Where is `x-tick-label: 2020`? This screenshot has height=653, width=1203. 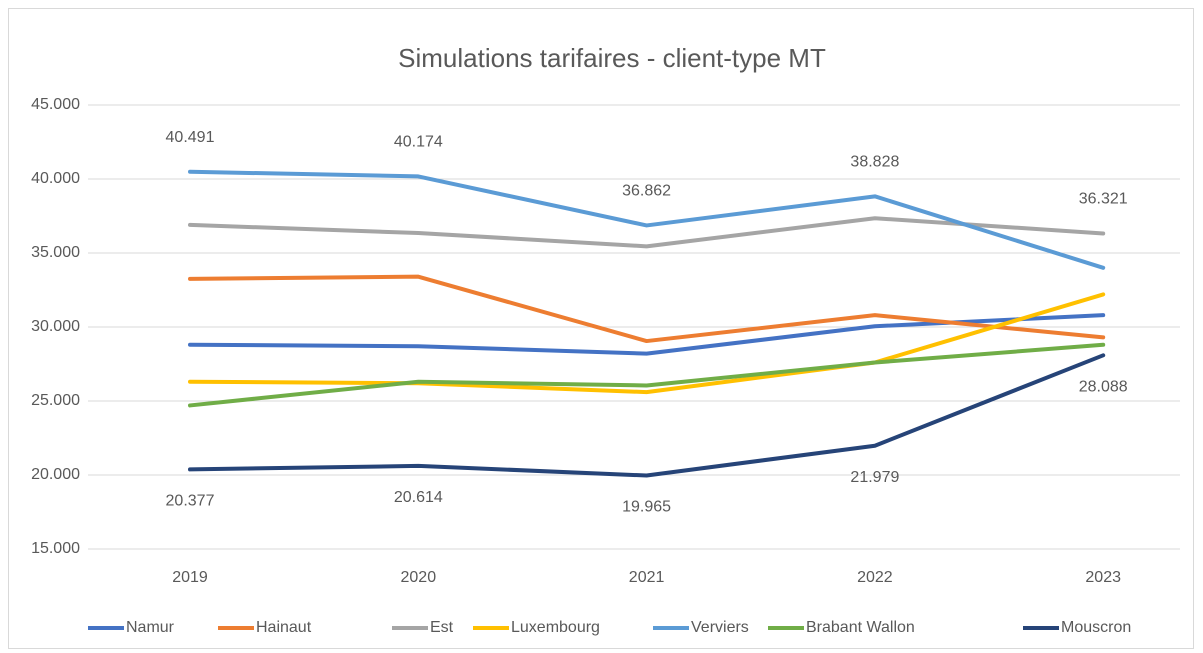 x-tick-label: 2020 is located at coordinates (419, 577).